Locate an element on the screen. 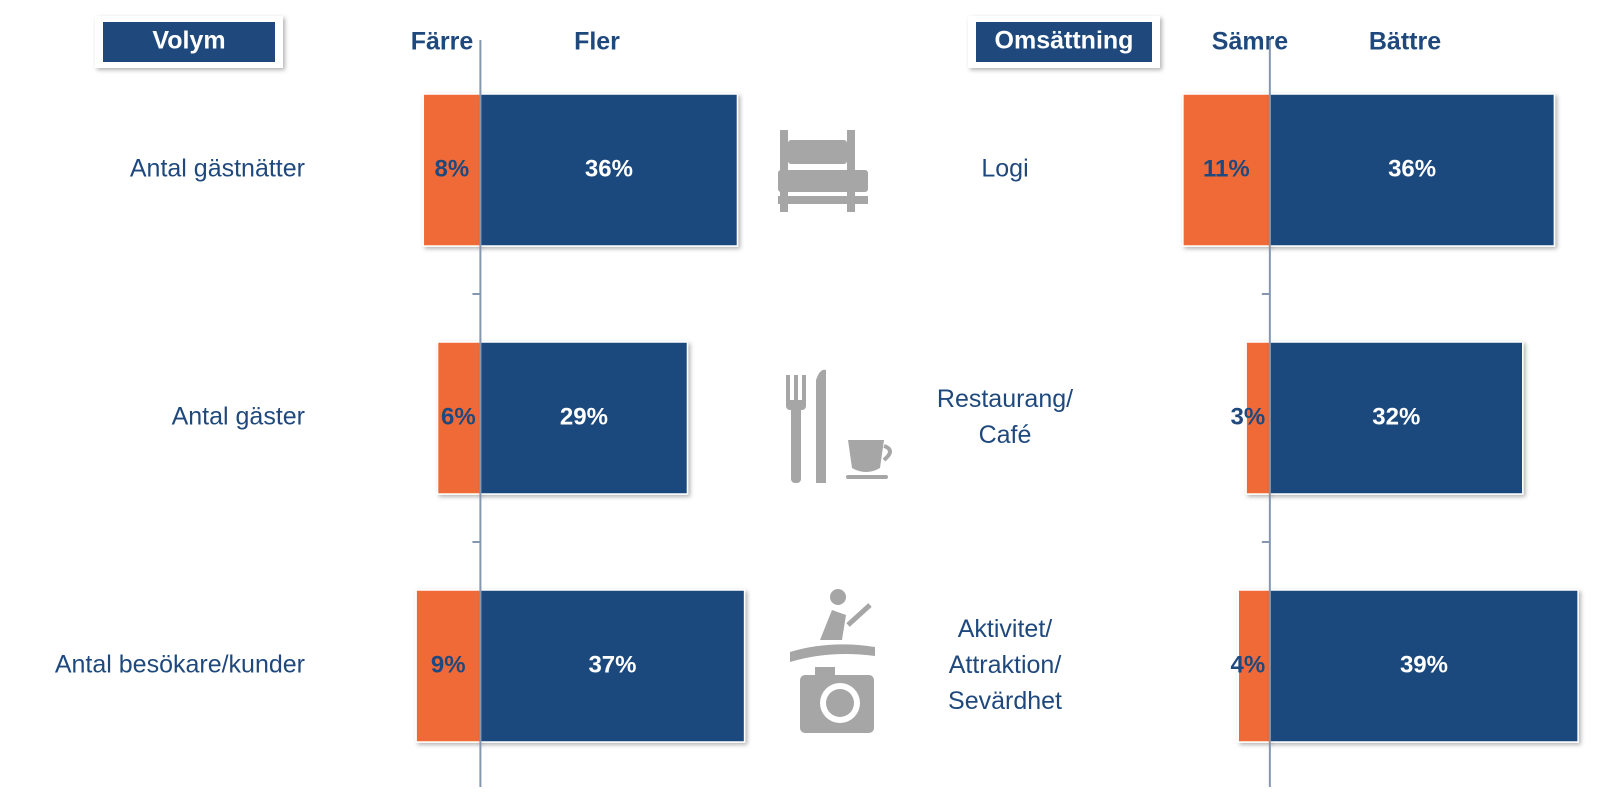  value-label: 11% is located at coordinates (1226, 168).